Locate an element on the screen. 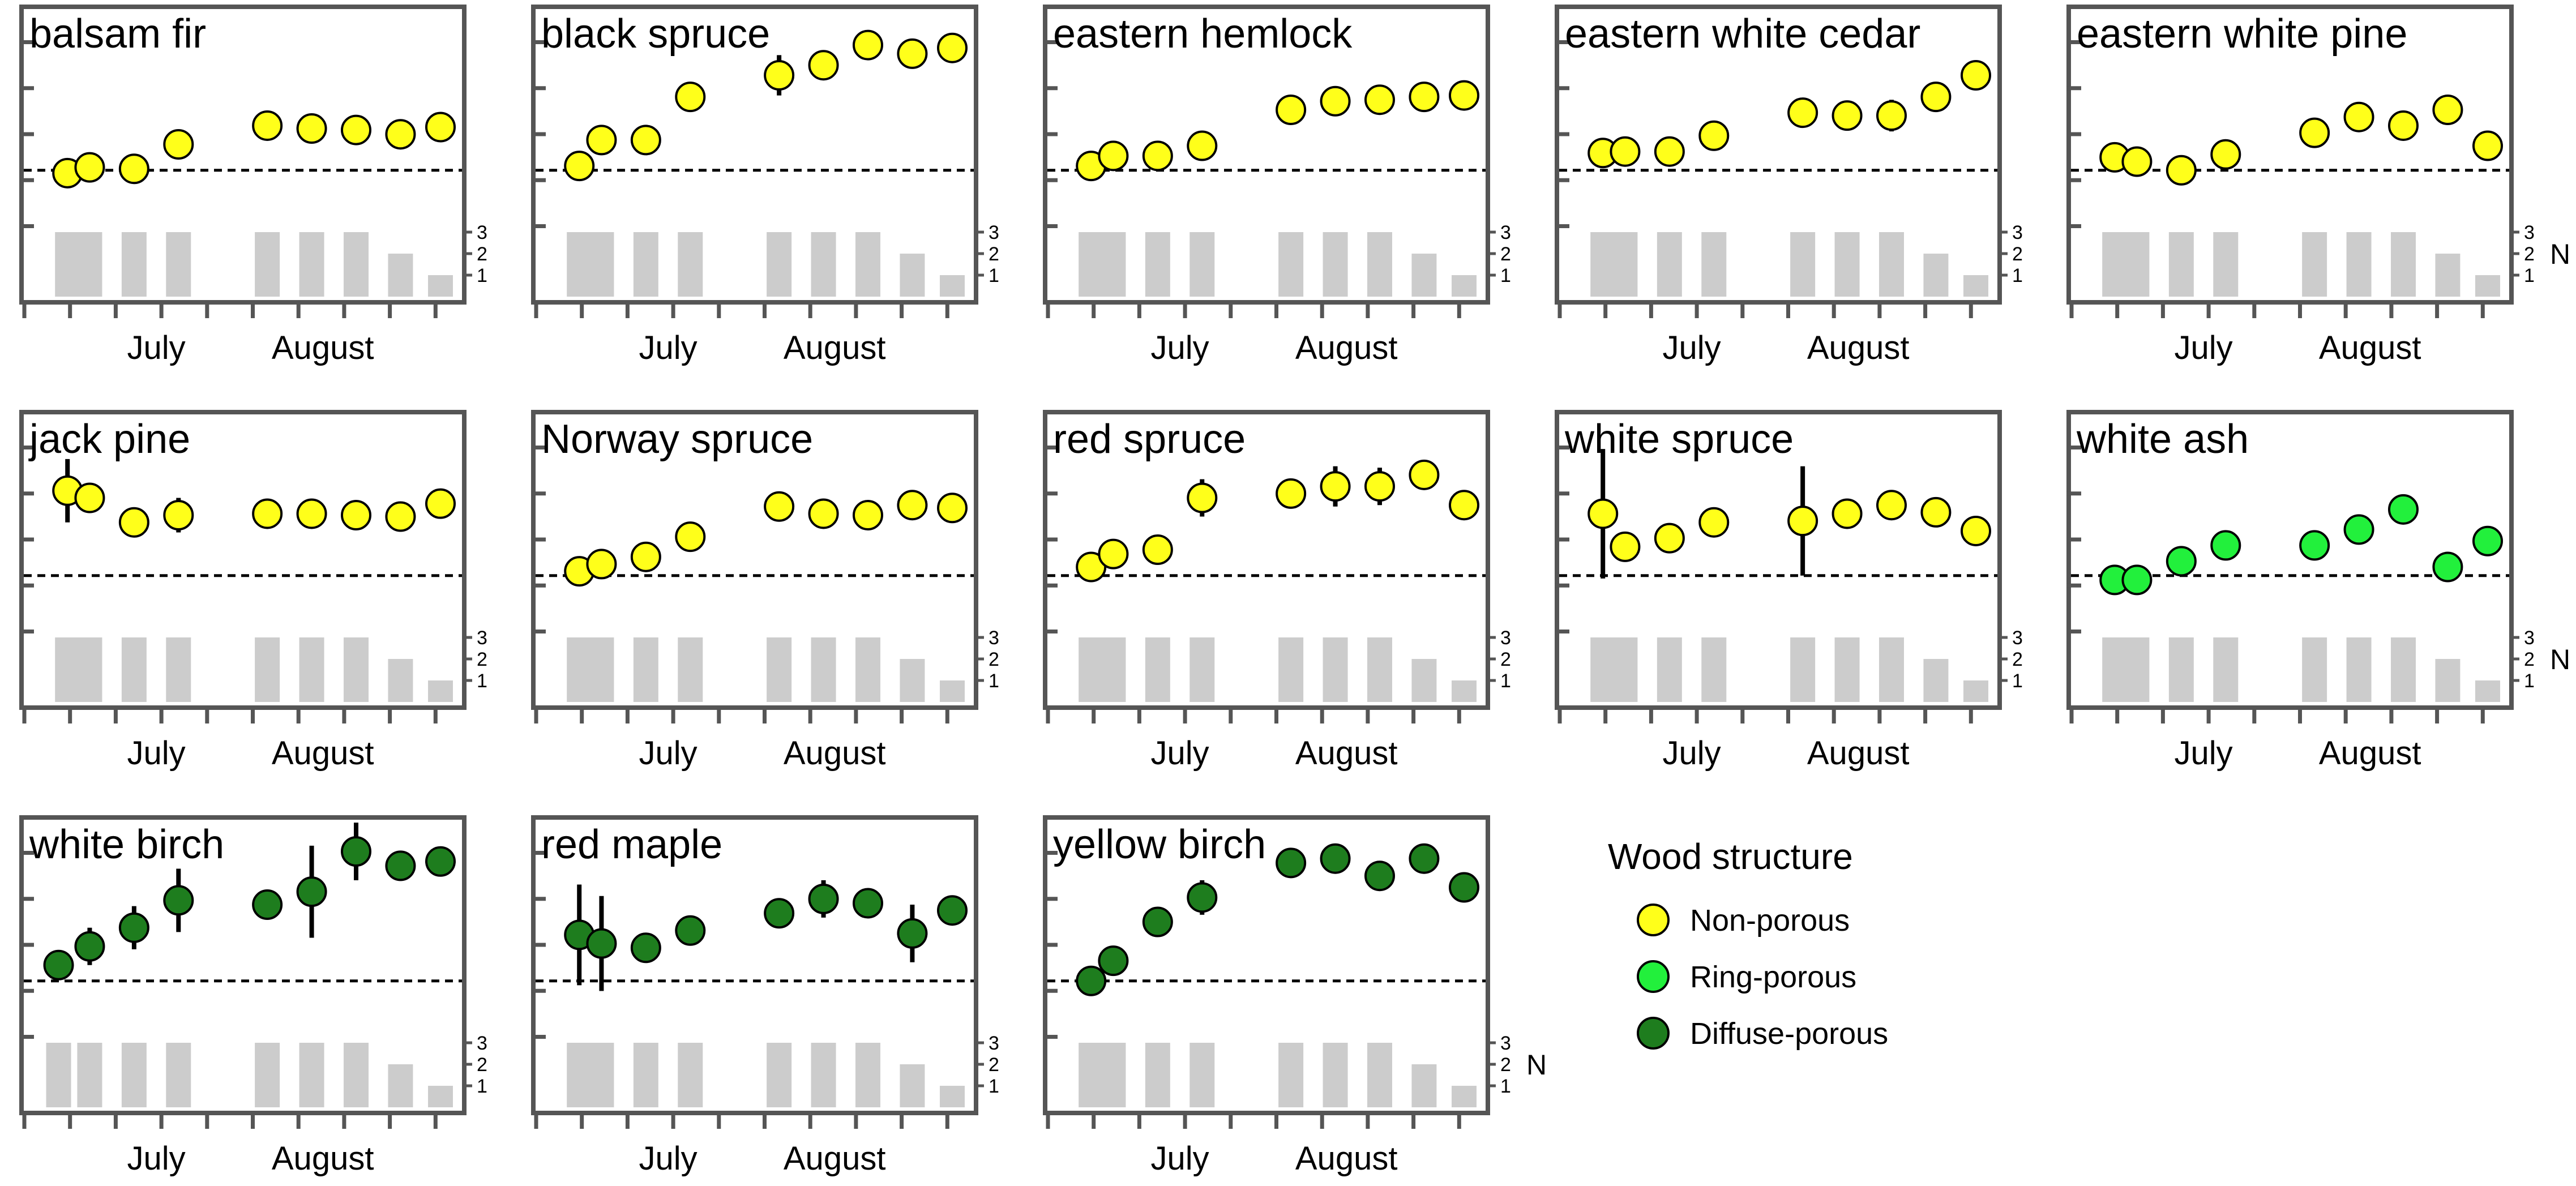 Image resolution: width=2576 pixels, height=1186 pixels. panel-eastern-white-cedar: 321 July August eastern white cedar is located at coordinates (1789, 185).